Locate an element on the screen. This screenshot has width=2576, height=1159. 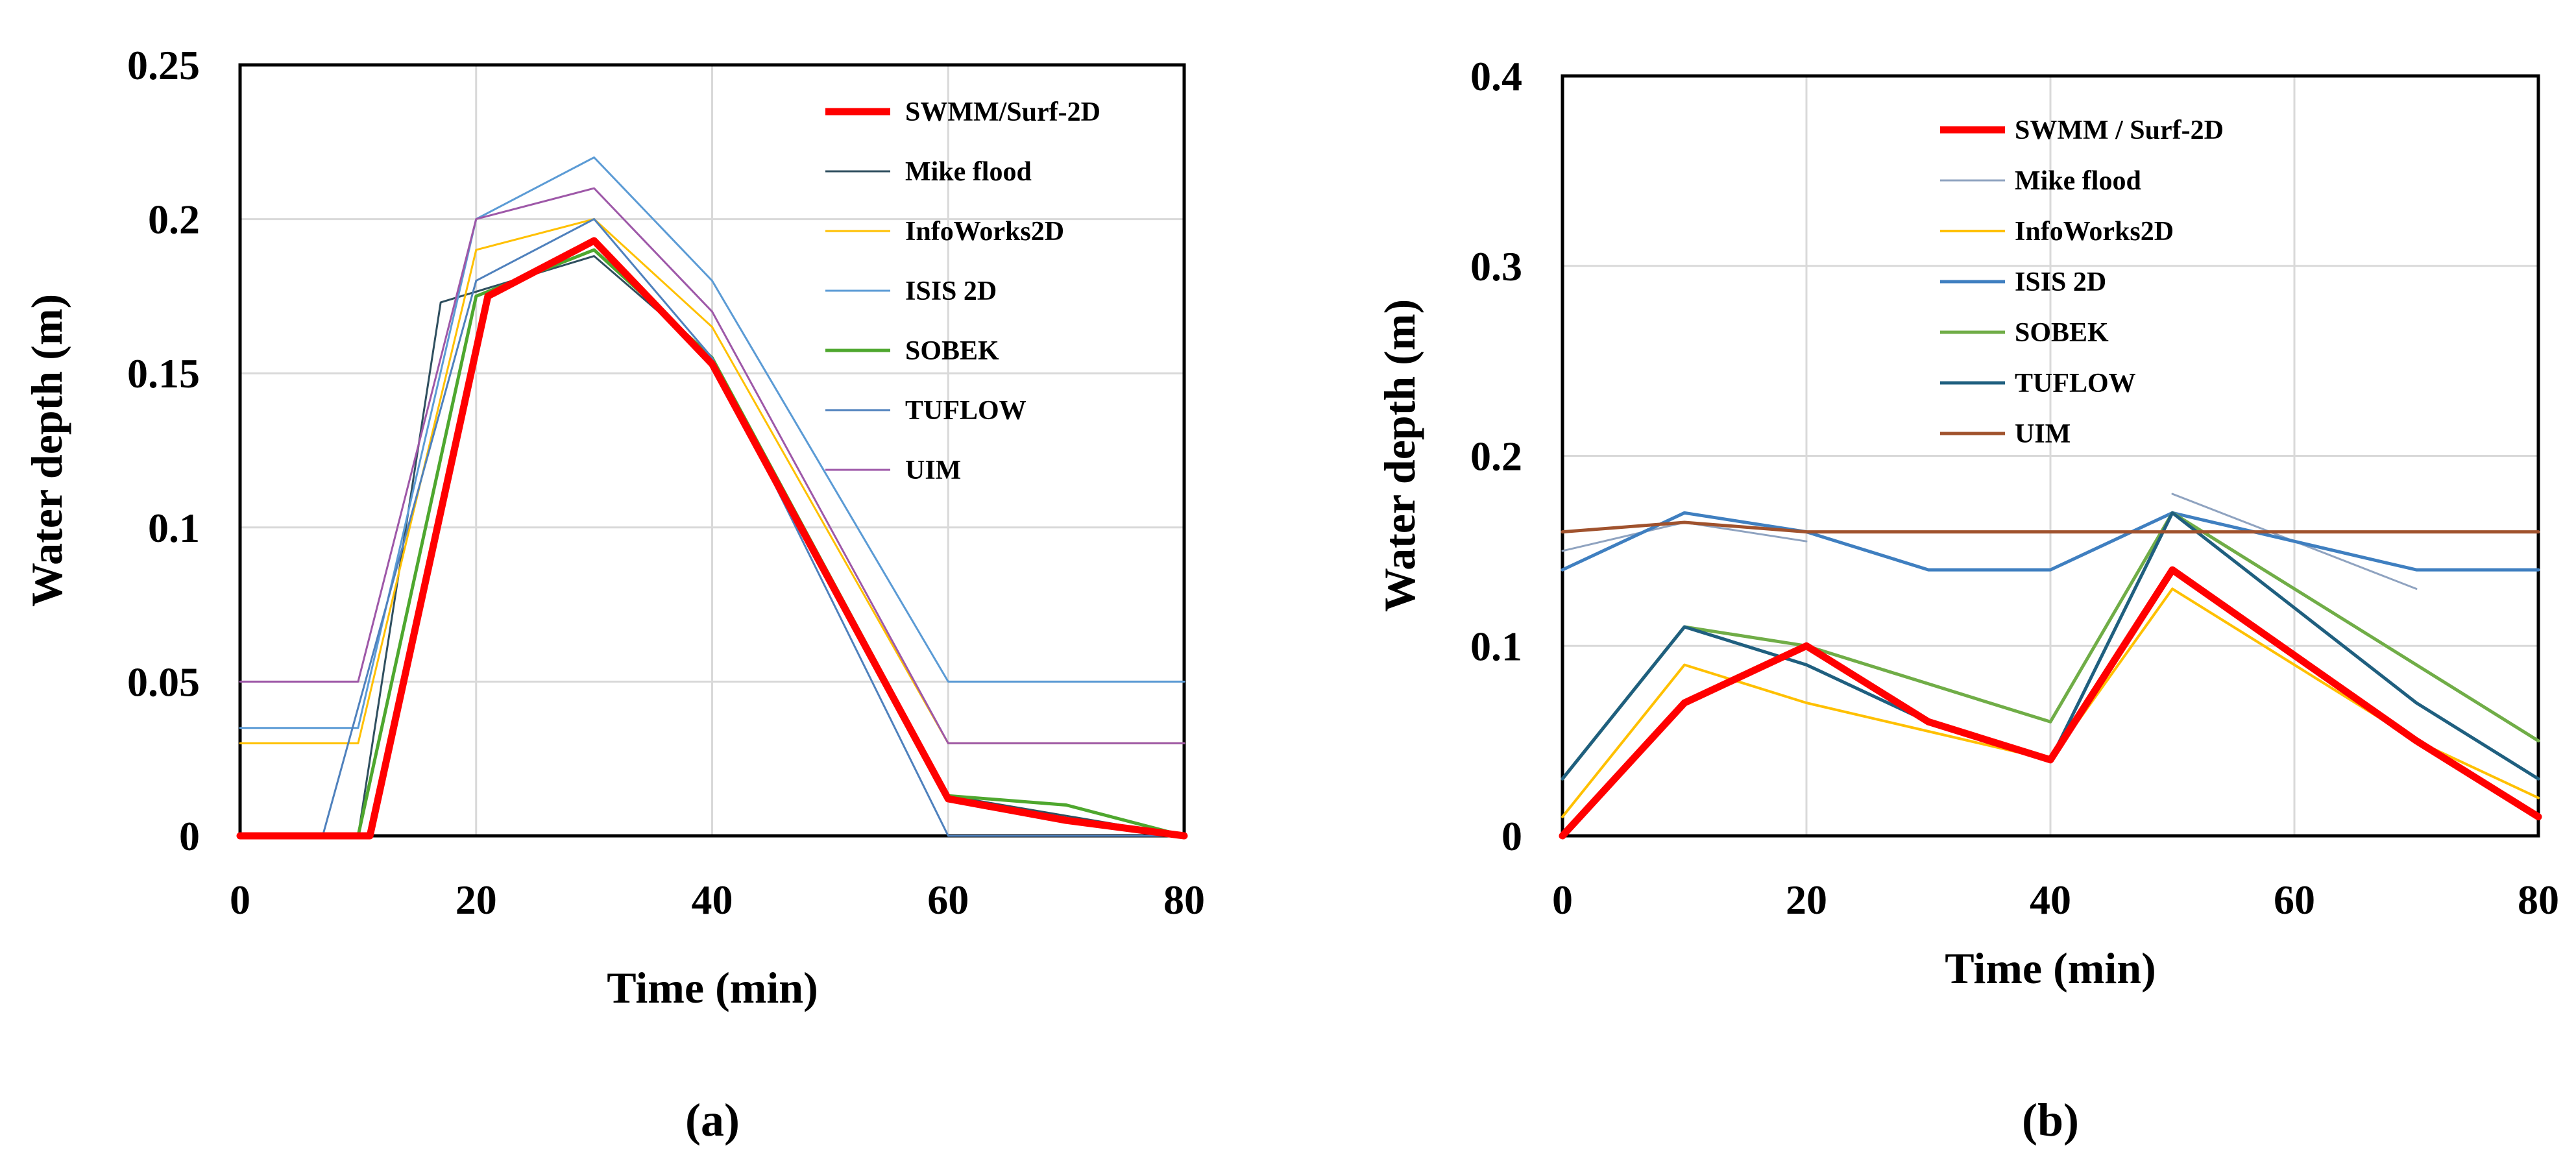
y-tick-label: 0.4 is located at coordinates (1496, 76).